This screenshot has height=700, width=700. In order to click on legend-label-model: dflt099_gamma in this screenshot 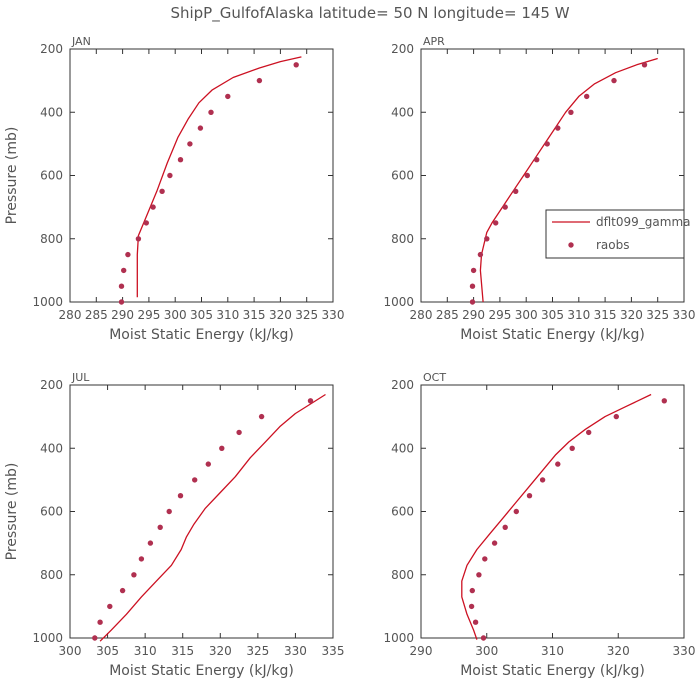, I will do `click(643, 222)`.